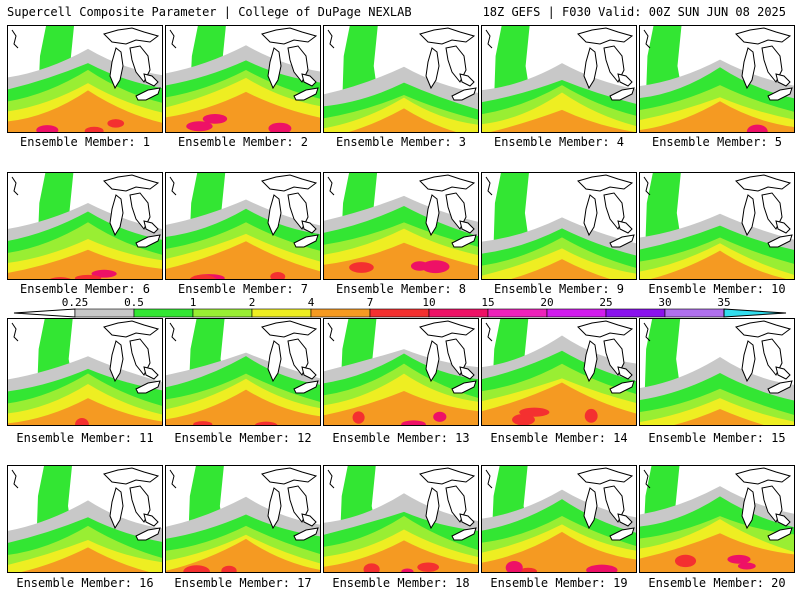  Describe the element at coordinates (243, 289) in the screenshot. I see `member-label-7: Ensemble Member: 7` at that location.